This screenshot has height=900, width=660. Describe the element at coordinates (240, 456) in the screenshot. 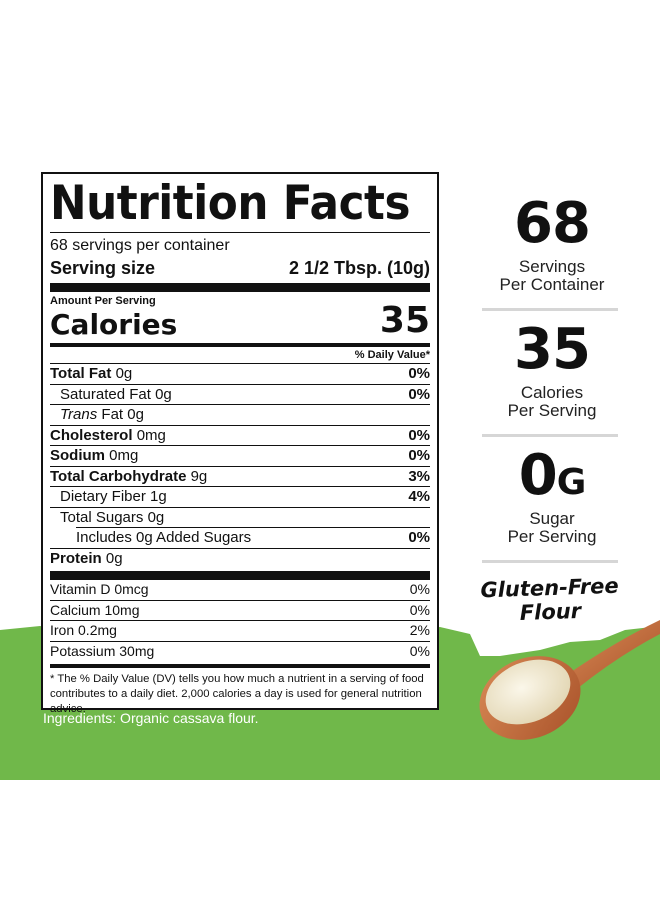

I see `nutrient-row-sodium: Sodium 0mg 0%` at that location.